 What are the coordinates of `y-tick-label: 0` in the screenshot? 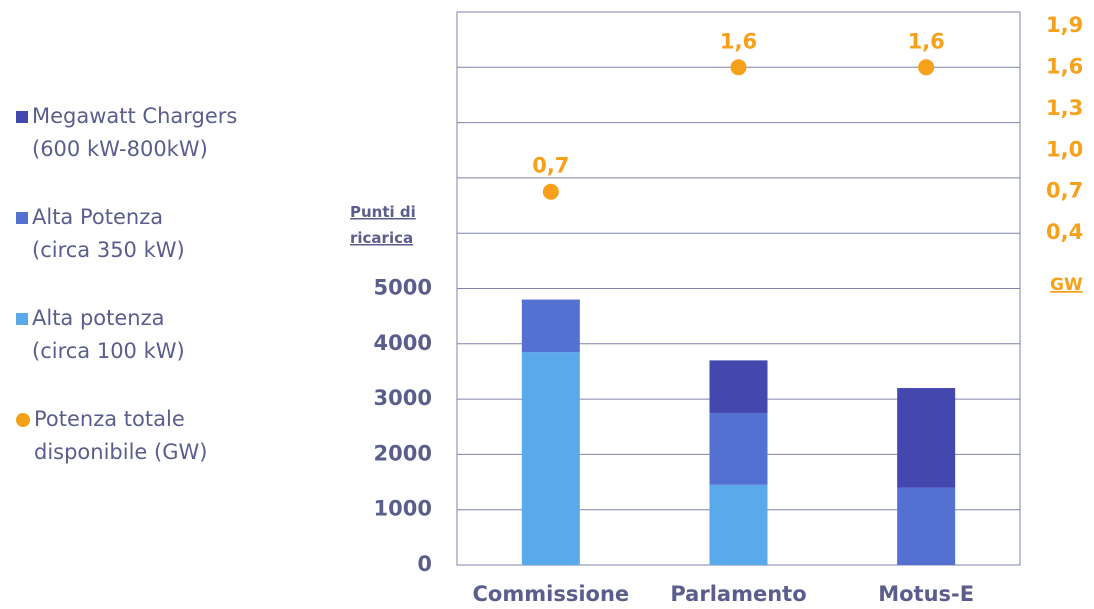 It's located at (424, 564).